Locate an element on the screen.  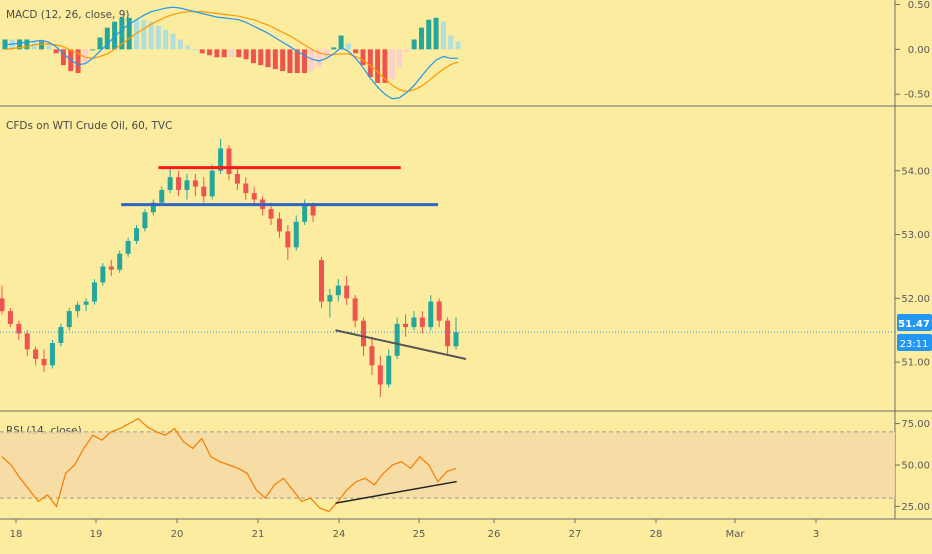
trendline-line is located at coordinates (401, 344).